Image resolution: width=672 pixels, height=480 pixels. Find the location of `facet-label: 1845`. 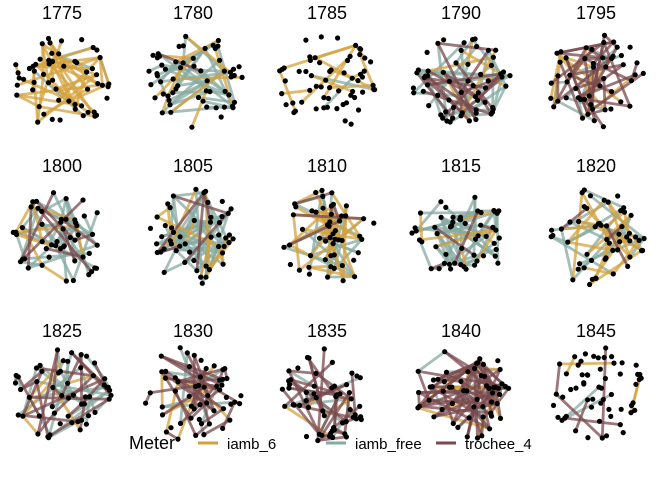

facet-label: 1845 is located at coordinates (596, 331).